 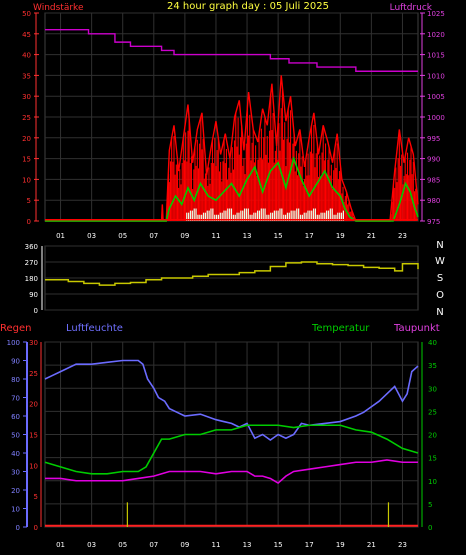 I want to click on pressure-tick-label: 1000, so click(x=436, y=118).